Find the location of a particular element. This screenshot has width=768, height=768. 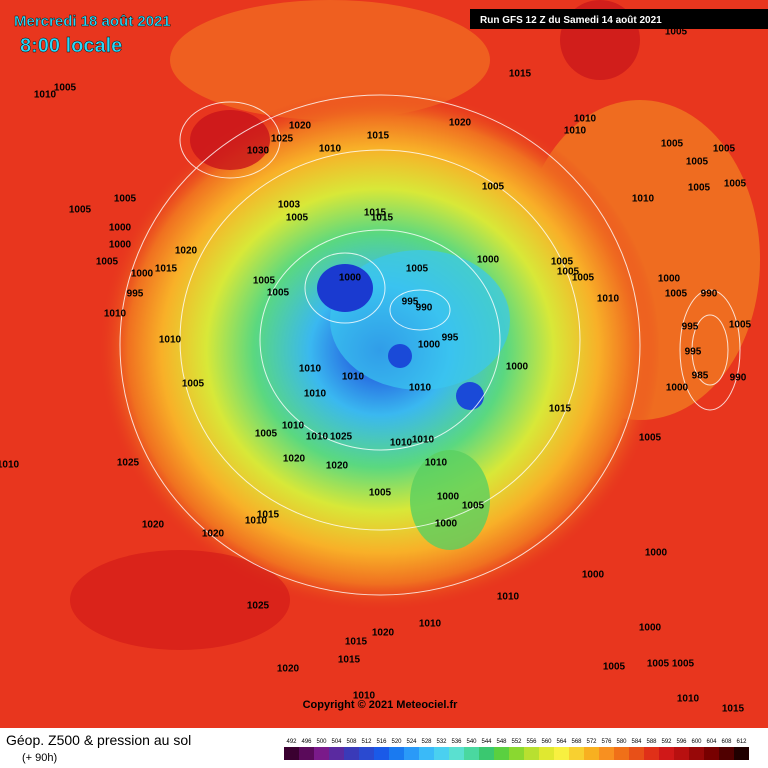

scale-label: 548 is located at coordinates (501, 742).